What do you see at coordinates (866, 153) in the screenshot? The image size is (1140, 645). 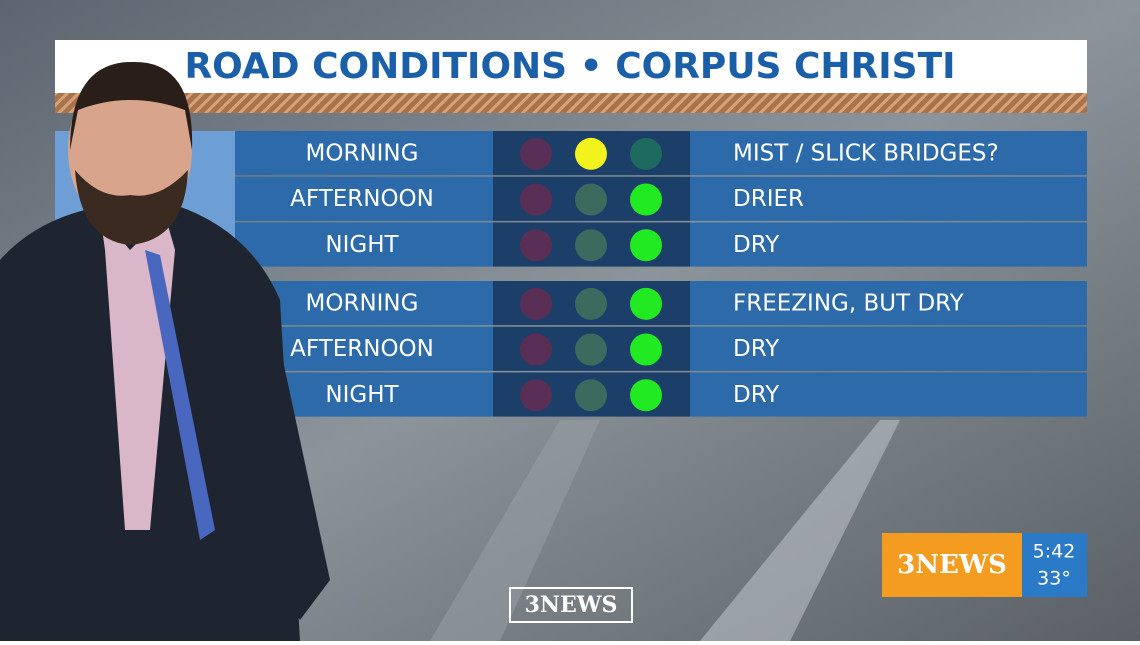 I see `condition: MIST / SLICK BRIDGES?` at bounding box center [866, 153].